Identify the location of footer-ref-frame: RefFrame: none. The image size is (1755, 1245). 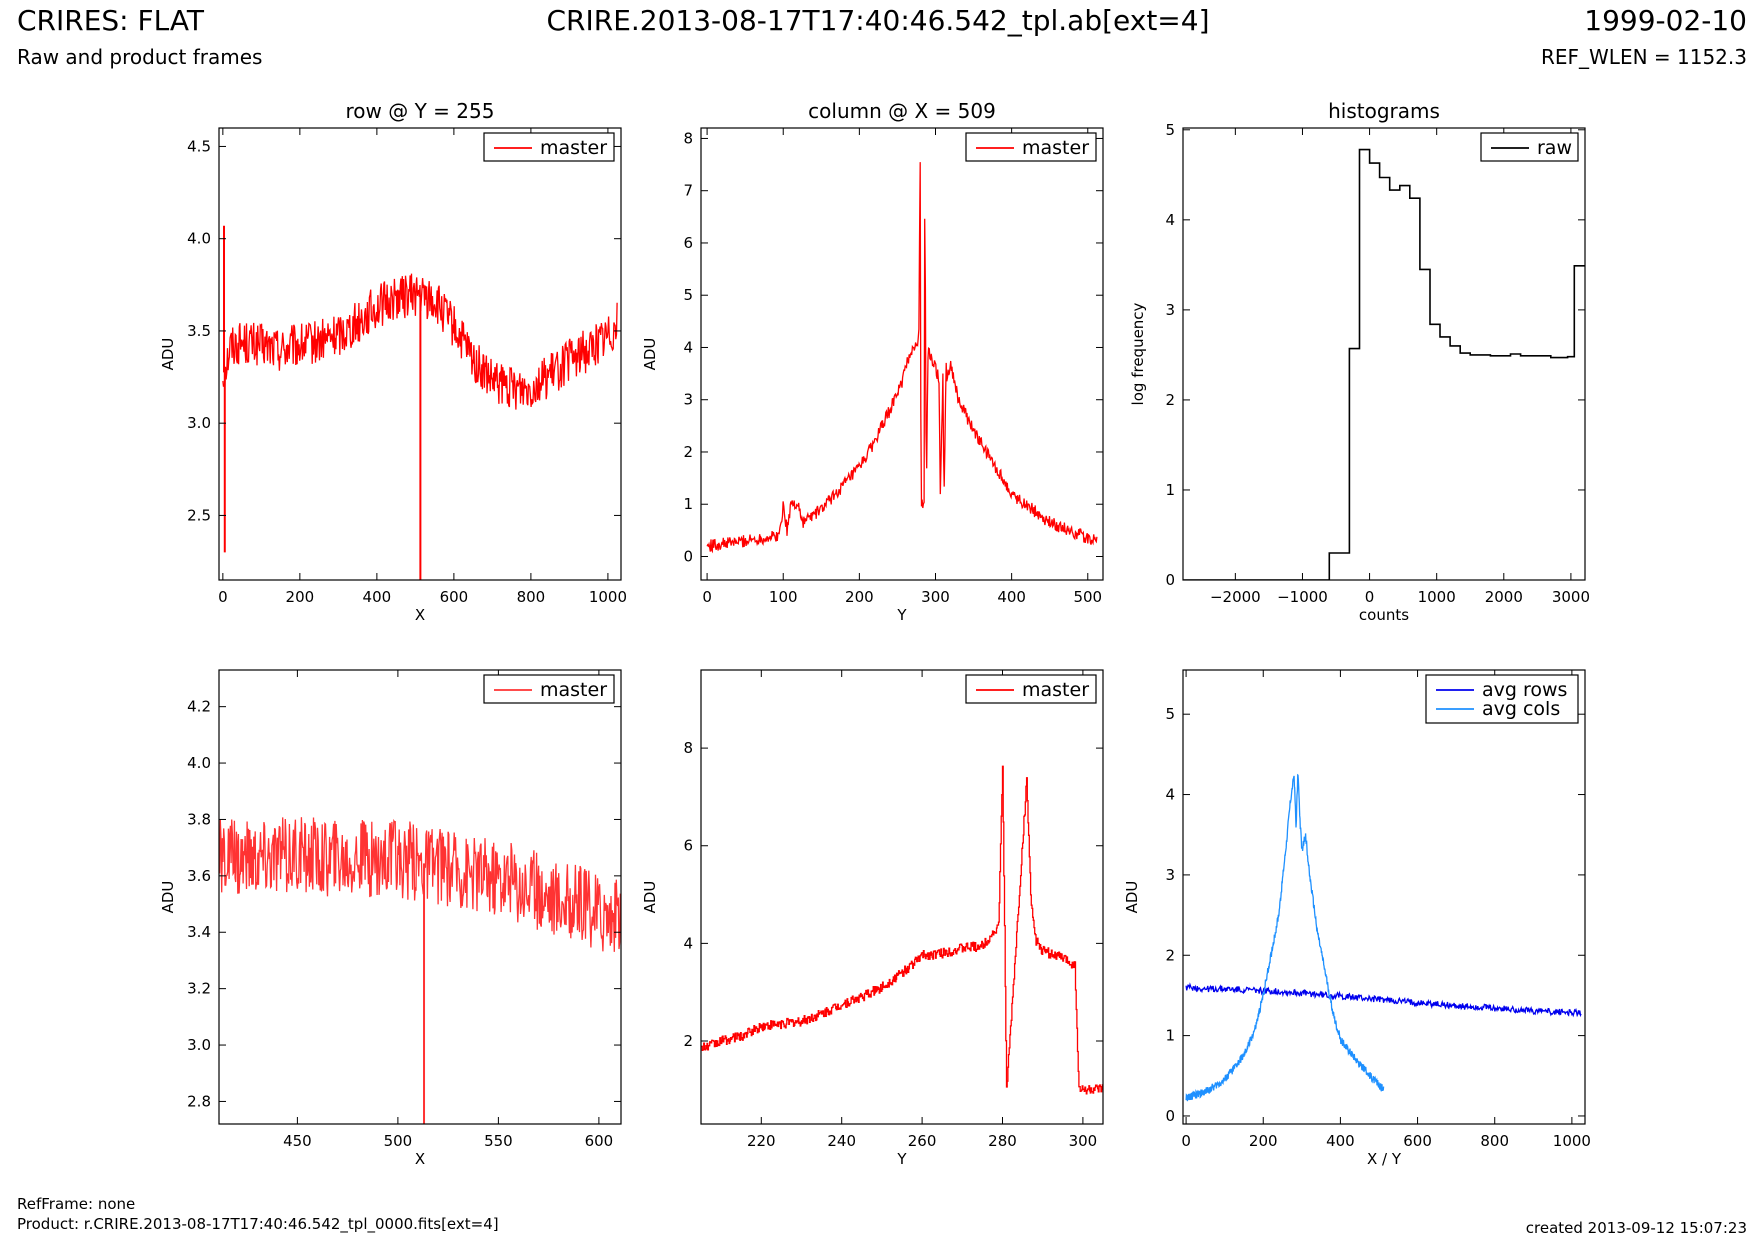
(76, 1204).